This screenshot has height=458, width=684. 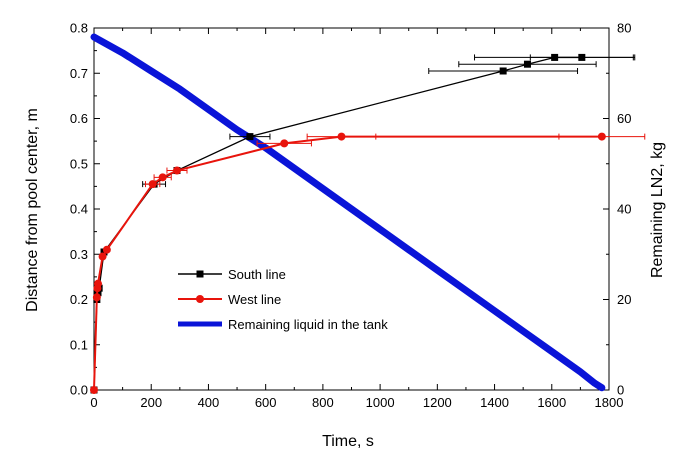 What do you see at coordinates (494, 402) in the screenshot?
I see `x-tick-label: 1400` at bounding box center [494, 402].